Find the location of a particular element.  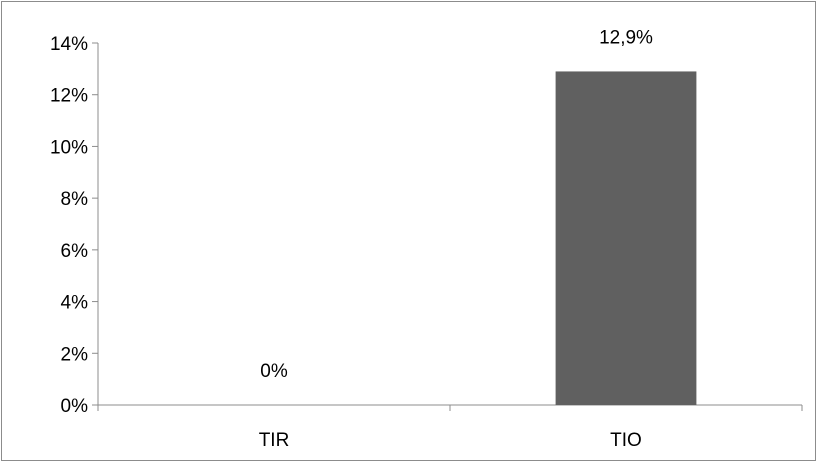

bar-tio is located at coordinates (626, 238).